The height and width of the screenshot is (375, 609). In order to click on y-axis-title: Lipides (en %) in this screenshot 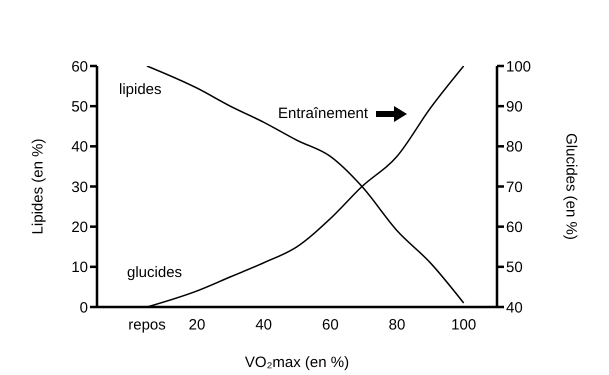, I will do `click(37, 186)`.